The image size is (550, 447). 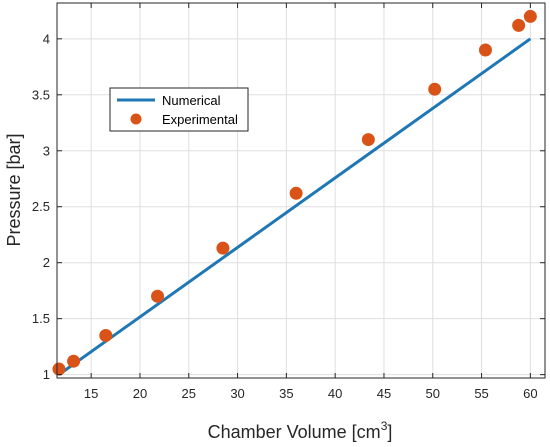 I want to click on y-tick-label: 1, so click(x=46, y=374).